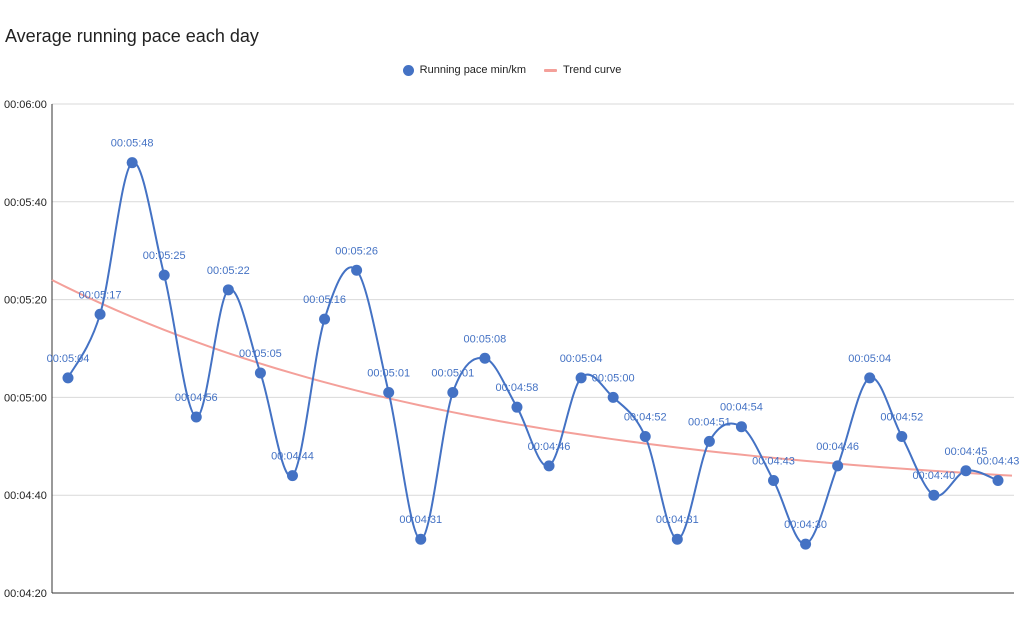 The width and height of the screenshot is (1024, 621). I want to click on legend-item-pace: Running pace min/km, so click(464, 70).